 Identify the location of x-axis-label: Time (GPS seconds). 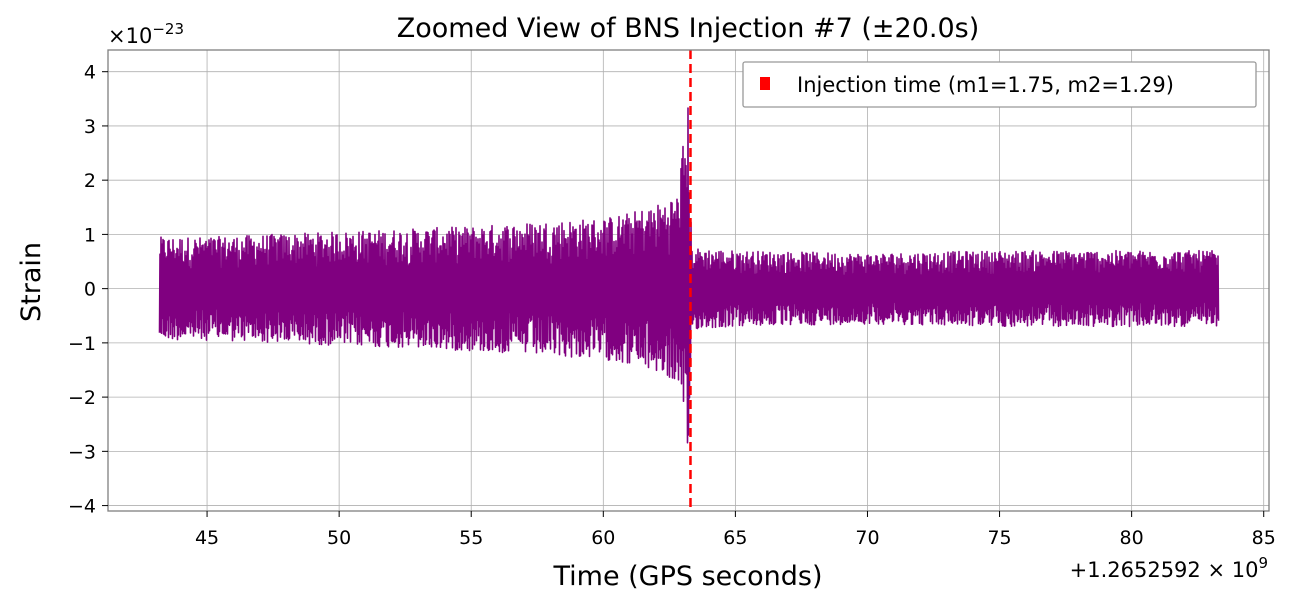
(687, 576).